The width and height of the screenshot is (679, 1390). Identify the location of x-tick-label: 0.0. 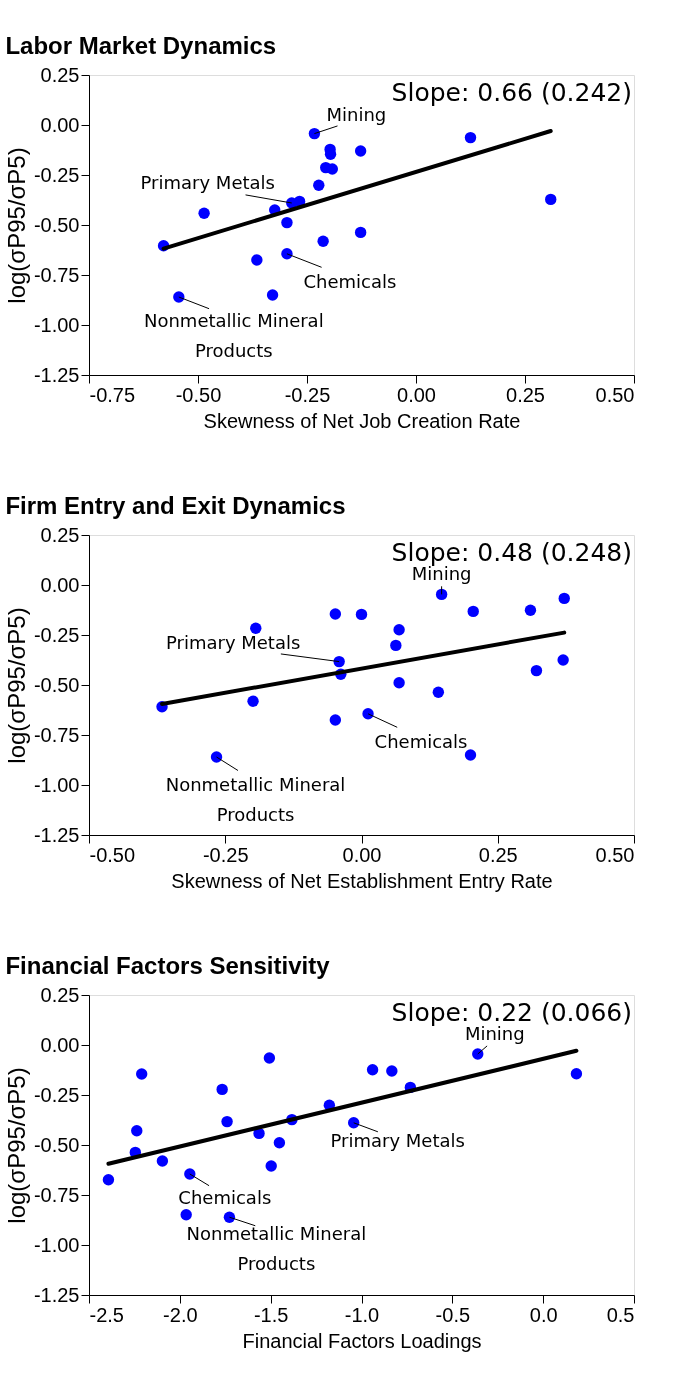
(543, 1314).